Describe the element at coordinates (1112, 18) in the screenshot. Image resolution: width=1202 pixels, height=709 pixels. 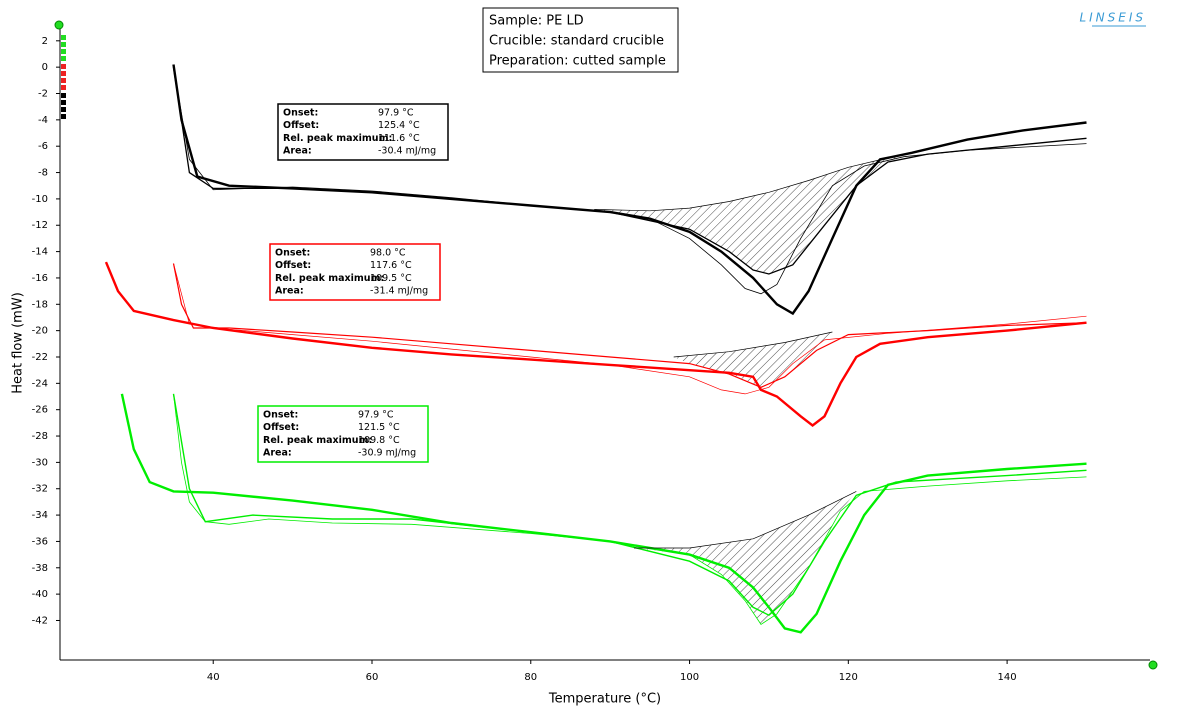
I see `brand-logo: LINSEIS` at that location.